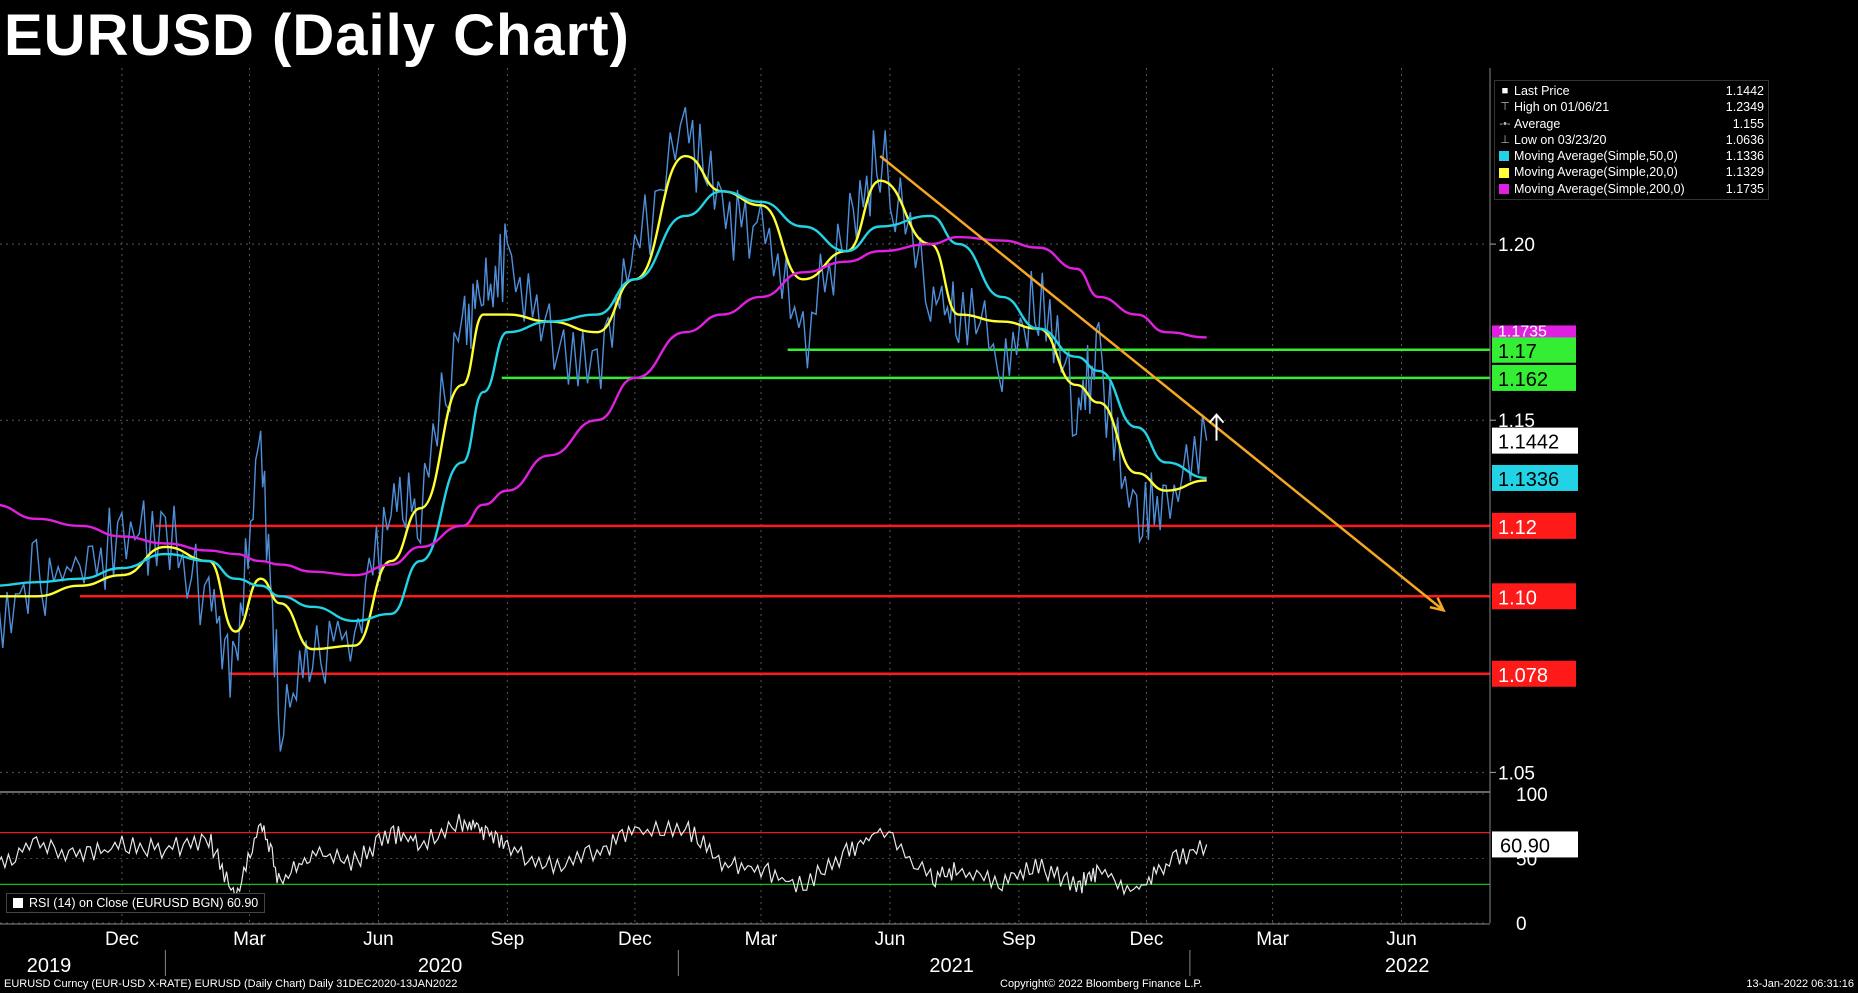 The image size is (1858, 993). What do you see at coordinates (1528, 443) in the screenshot?
I see `axis-value-label: 1.1442` at bounding box center [1528, 443].